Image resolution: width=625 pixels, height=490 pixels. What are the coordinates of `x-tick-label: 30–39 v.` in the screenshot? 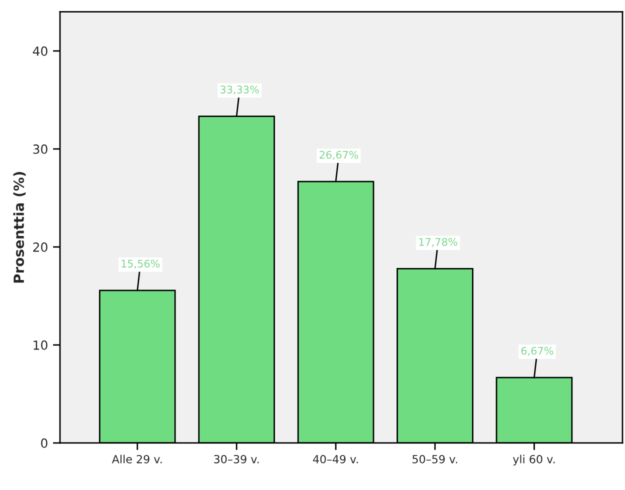 It's located at (236, 459).